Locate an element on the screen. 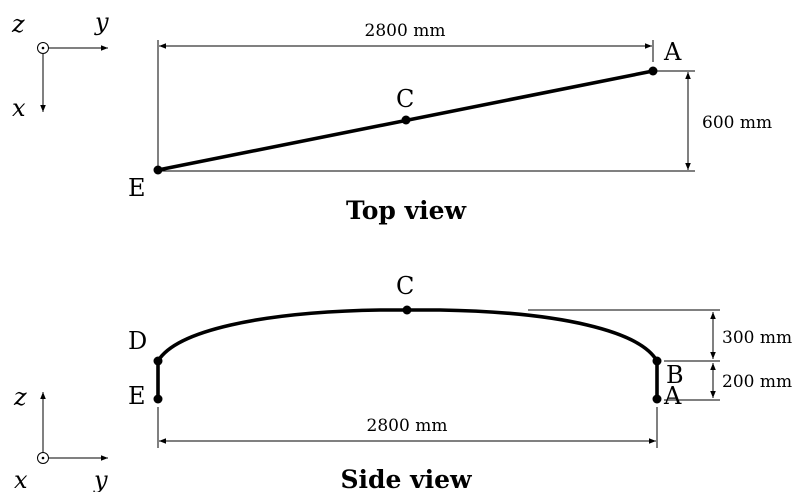  post-dimension-label: 200 mm is located at coordinates (757, 382).